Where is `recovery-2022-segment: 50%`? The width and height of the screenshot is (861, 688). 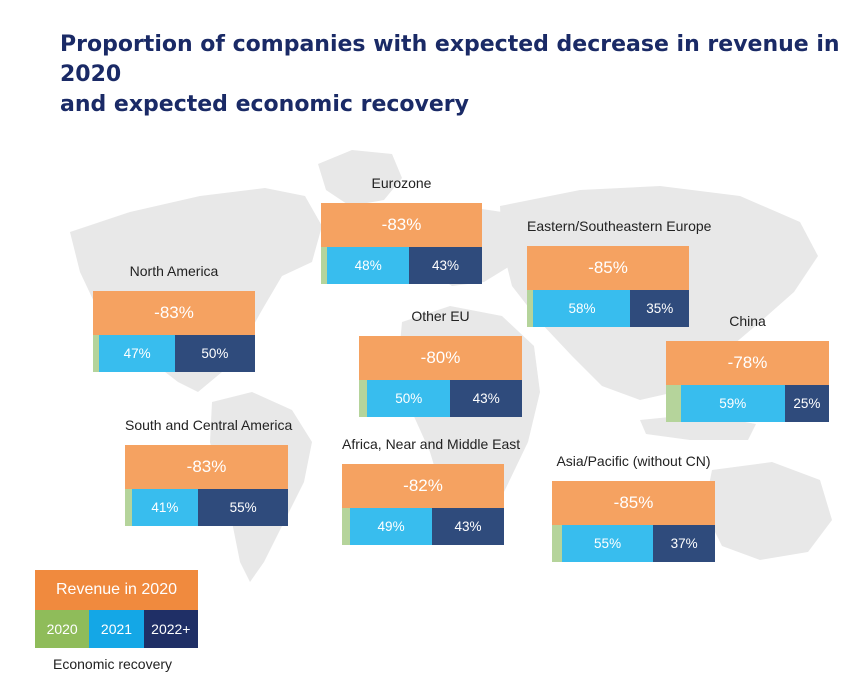 recovery-2022-segment: 50% is located at coordinates (214, 353).